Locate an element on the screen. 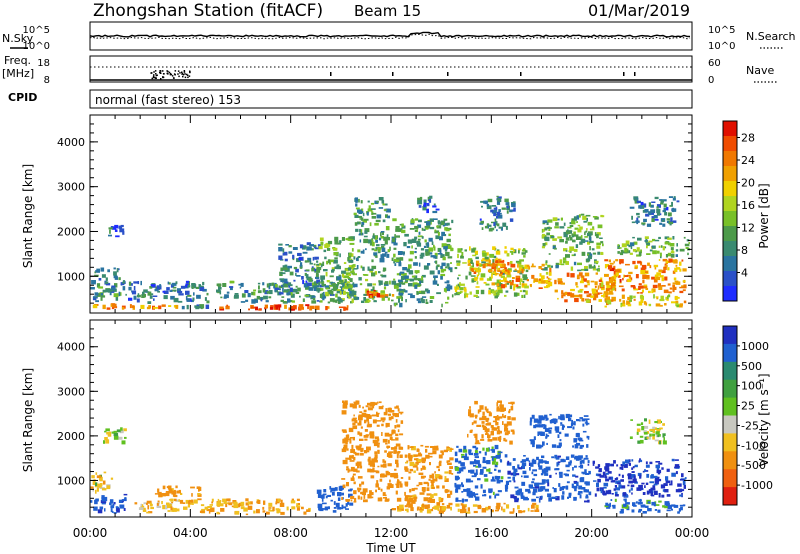 This screenshot has height=554, width=800. colorbar-tick-label: 1000 is located at coordinates (755, 346).